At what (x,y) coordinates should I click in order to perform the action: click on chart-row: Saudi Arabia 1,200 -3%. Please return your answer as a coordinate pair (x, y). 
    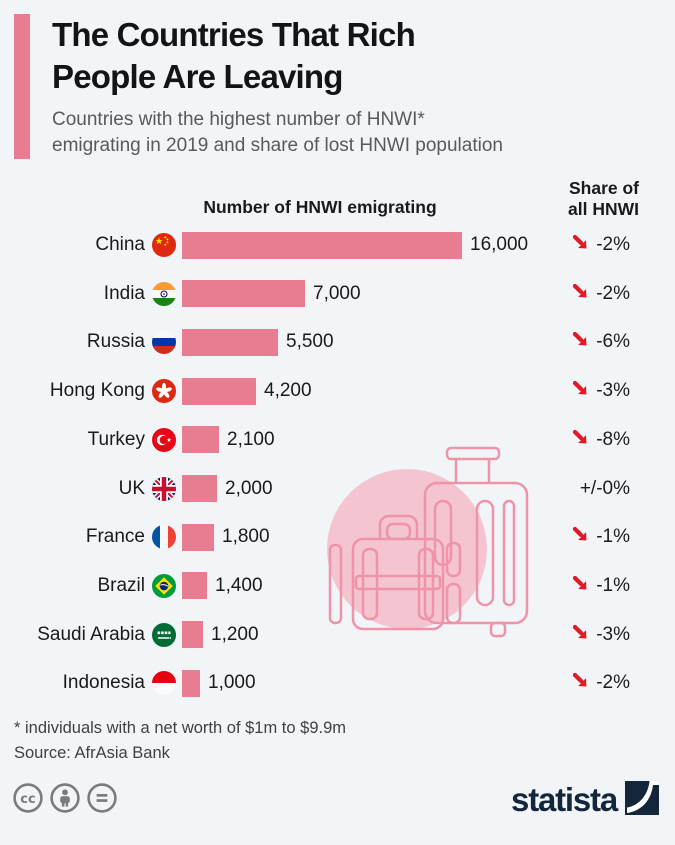
    Looking at the image, I should click on (337, 634).